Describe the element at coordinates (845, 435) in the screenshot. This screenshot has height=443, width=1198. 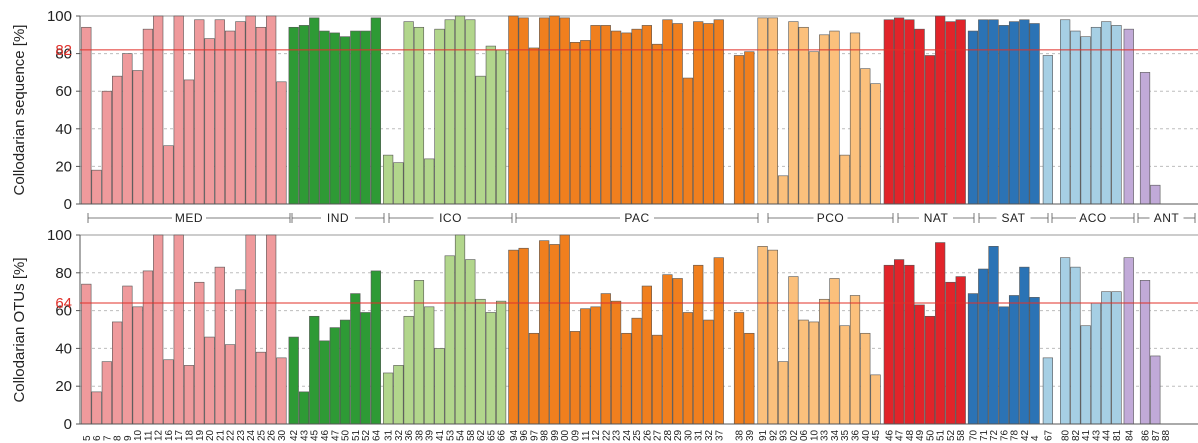
I see `x-tick-label: 35` at that location.